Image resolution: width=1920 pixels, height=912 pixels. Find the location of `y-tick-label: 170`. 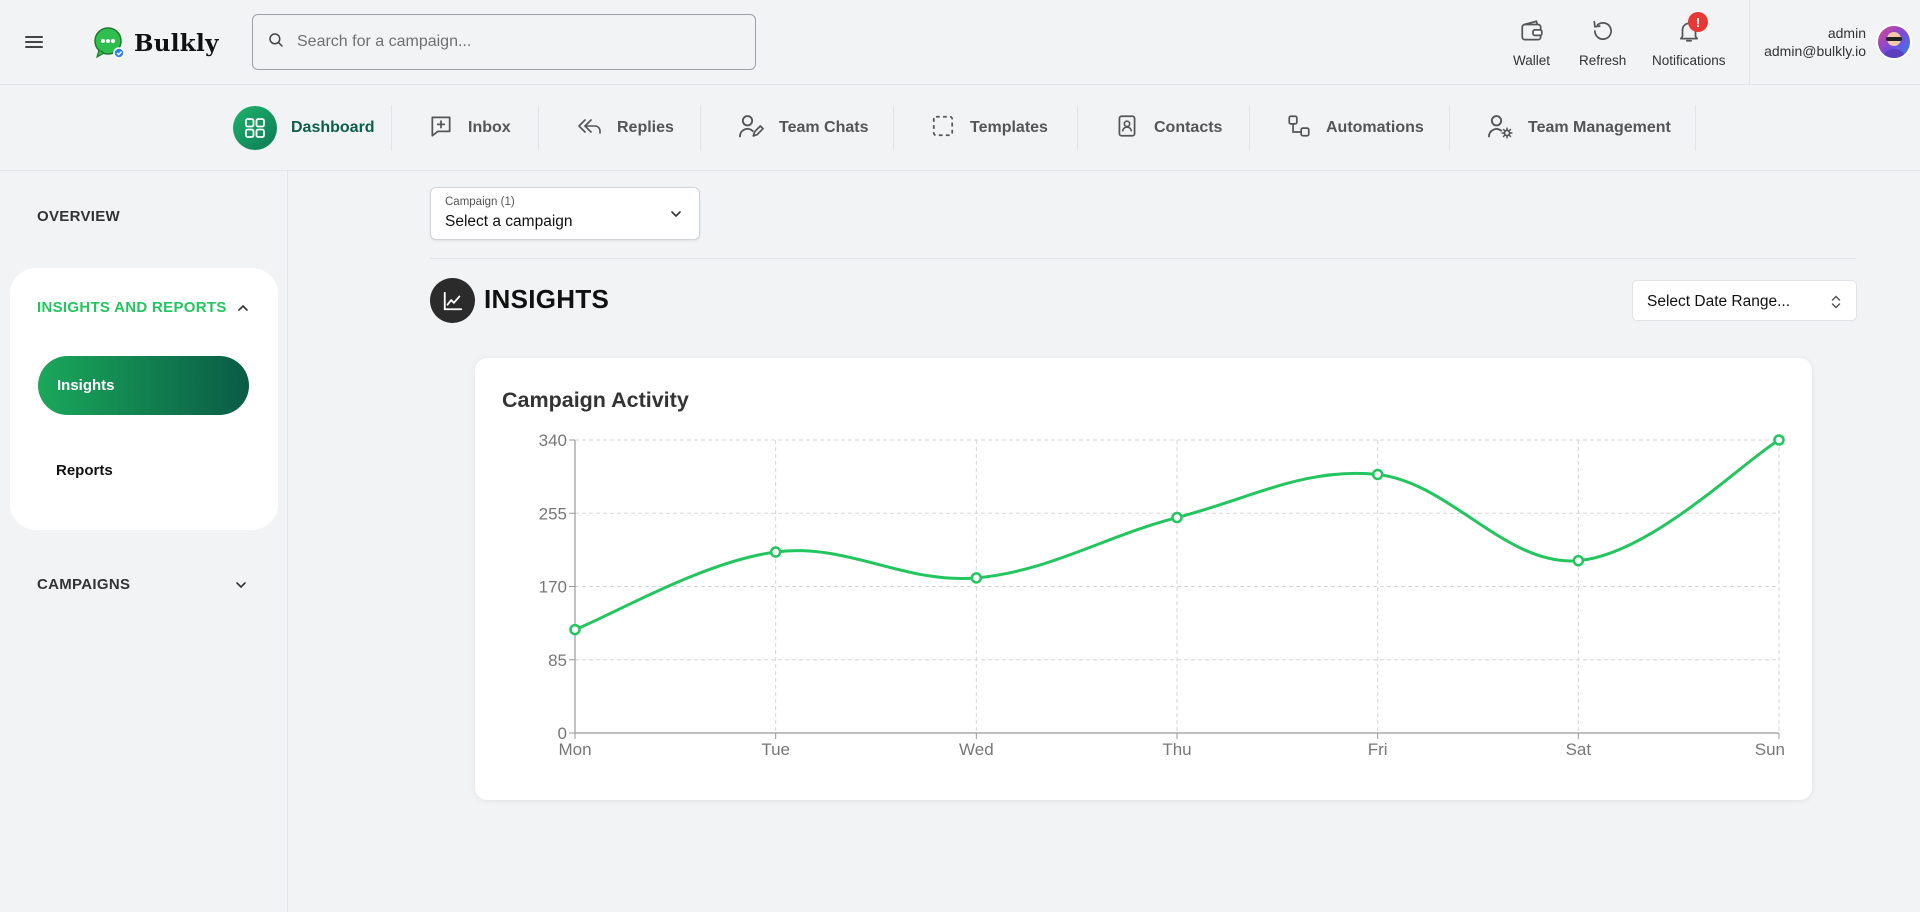

y-tick-label: 170 is located at coordinates (553, 587).